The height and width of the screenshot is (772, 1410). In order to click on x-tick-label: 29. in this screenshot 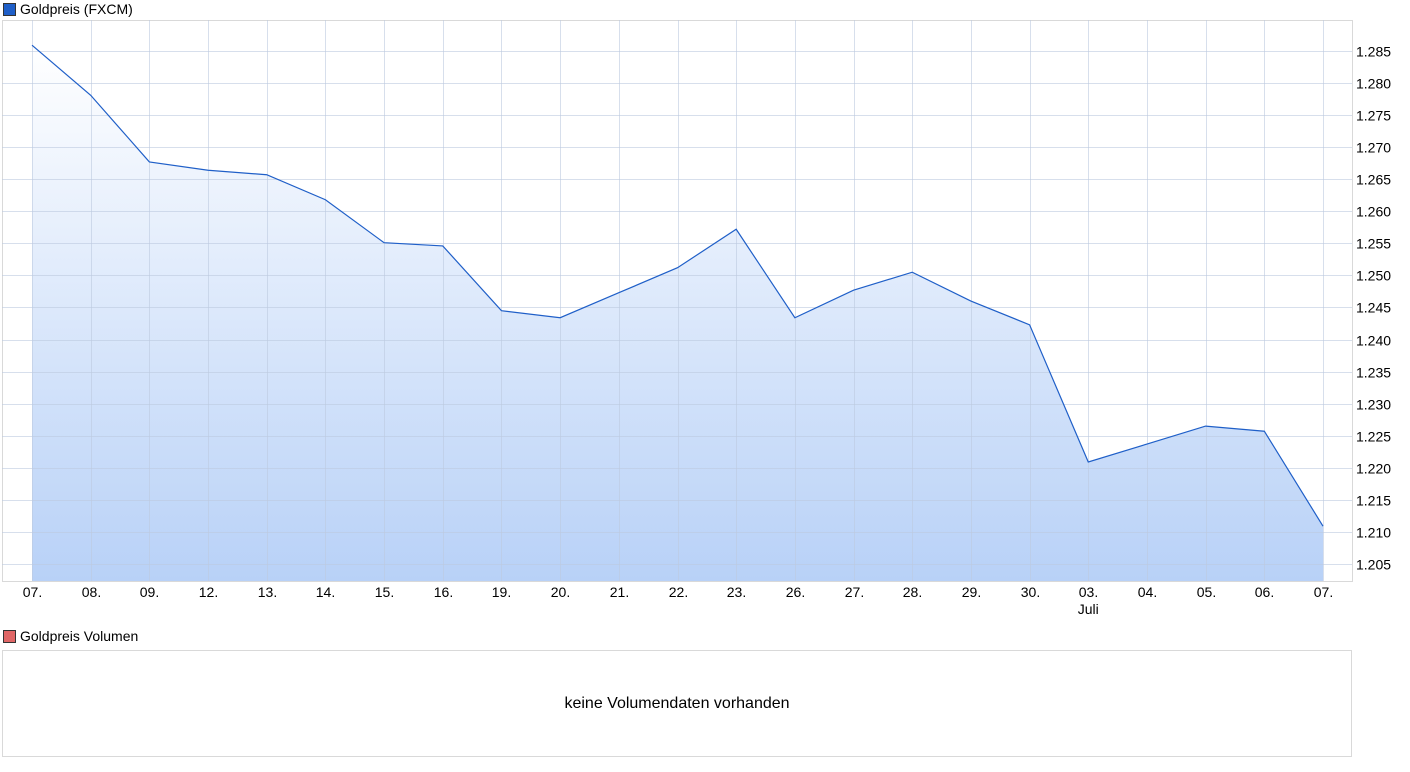, I will do `click(971, 592)`.